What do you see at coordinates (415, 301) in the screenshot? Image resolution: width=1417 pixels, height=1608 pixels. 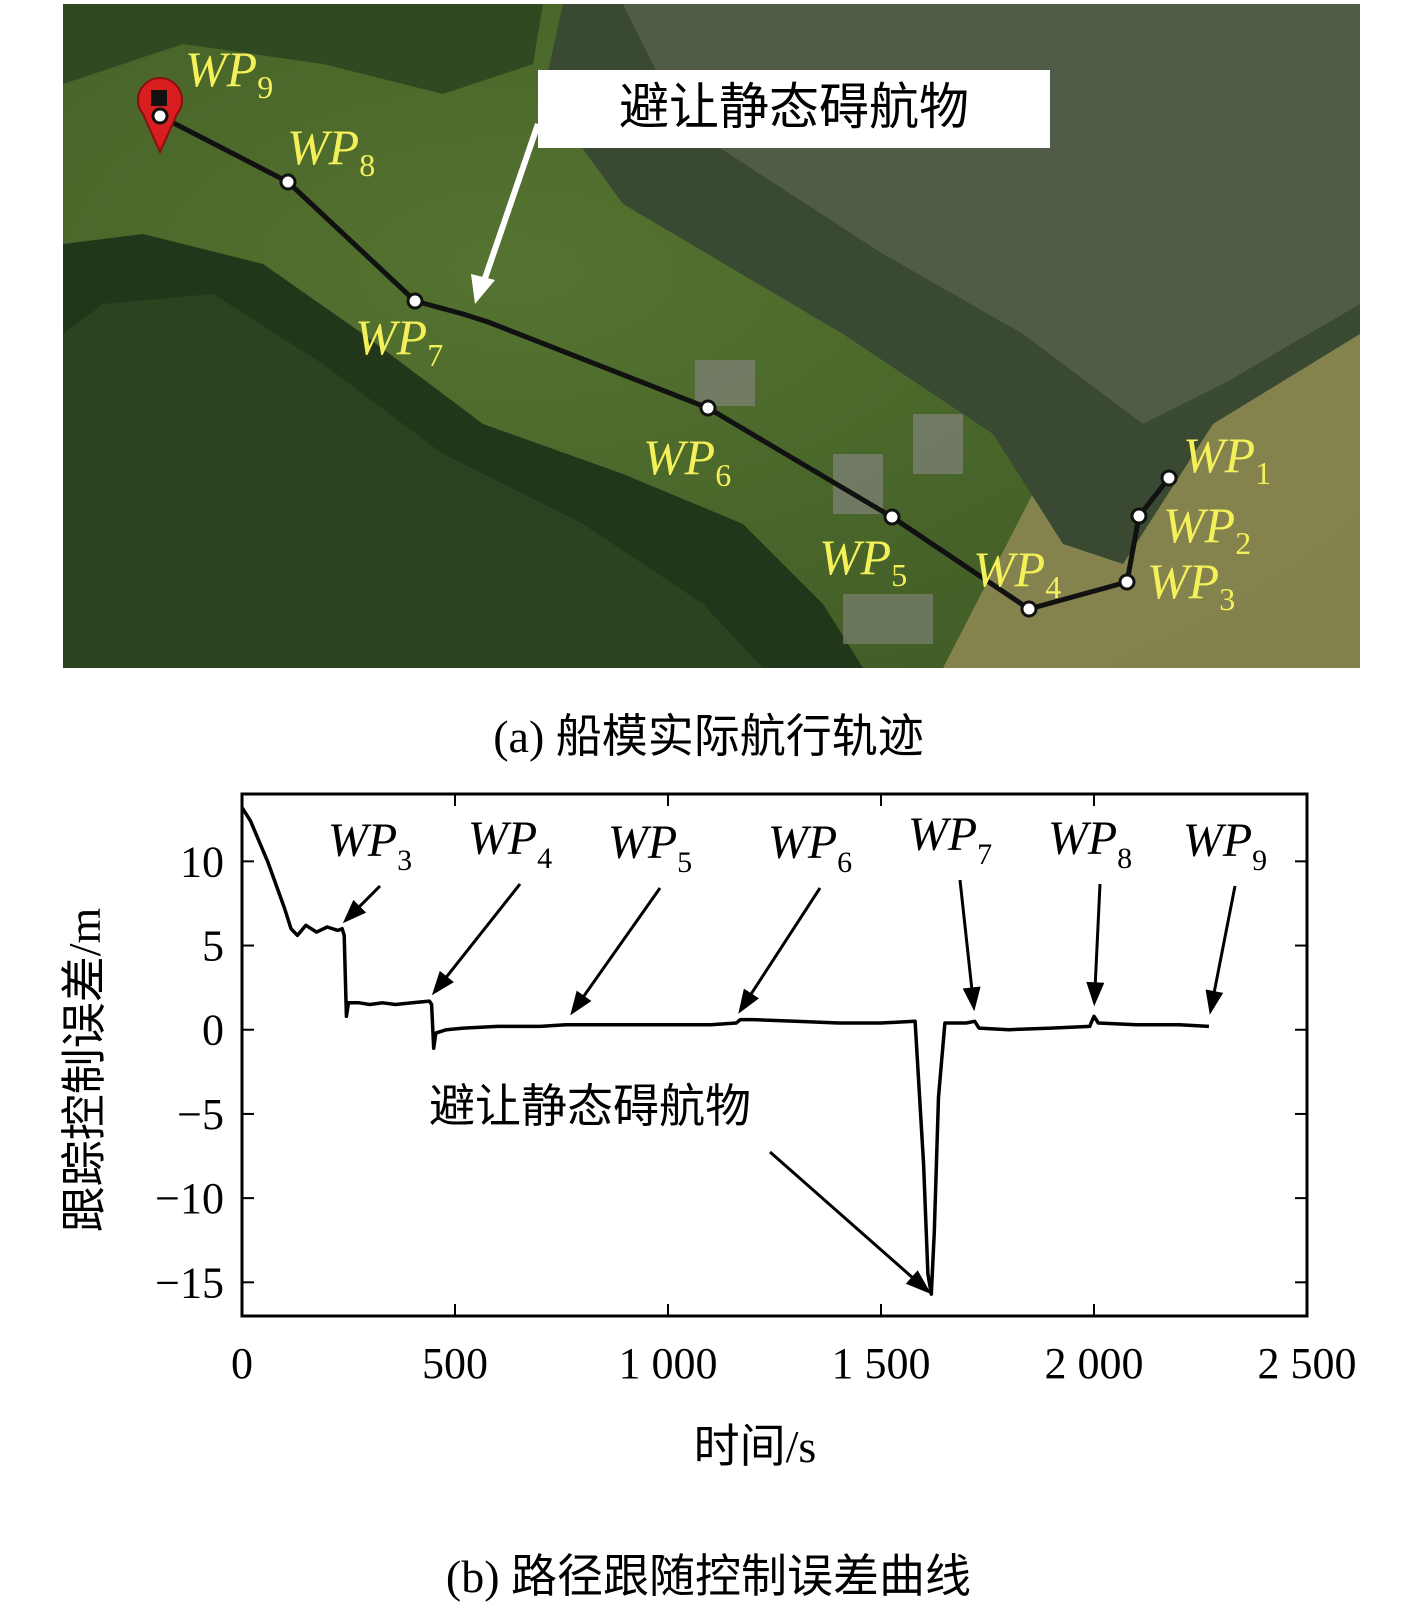 I see `waypoint-dot-wp7` at bounding box center [415, 301].